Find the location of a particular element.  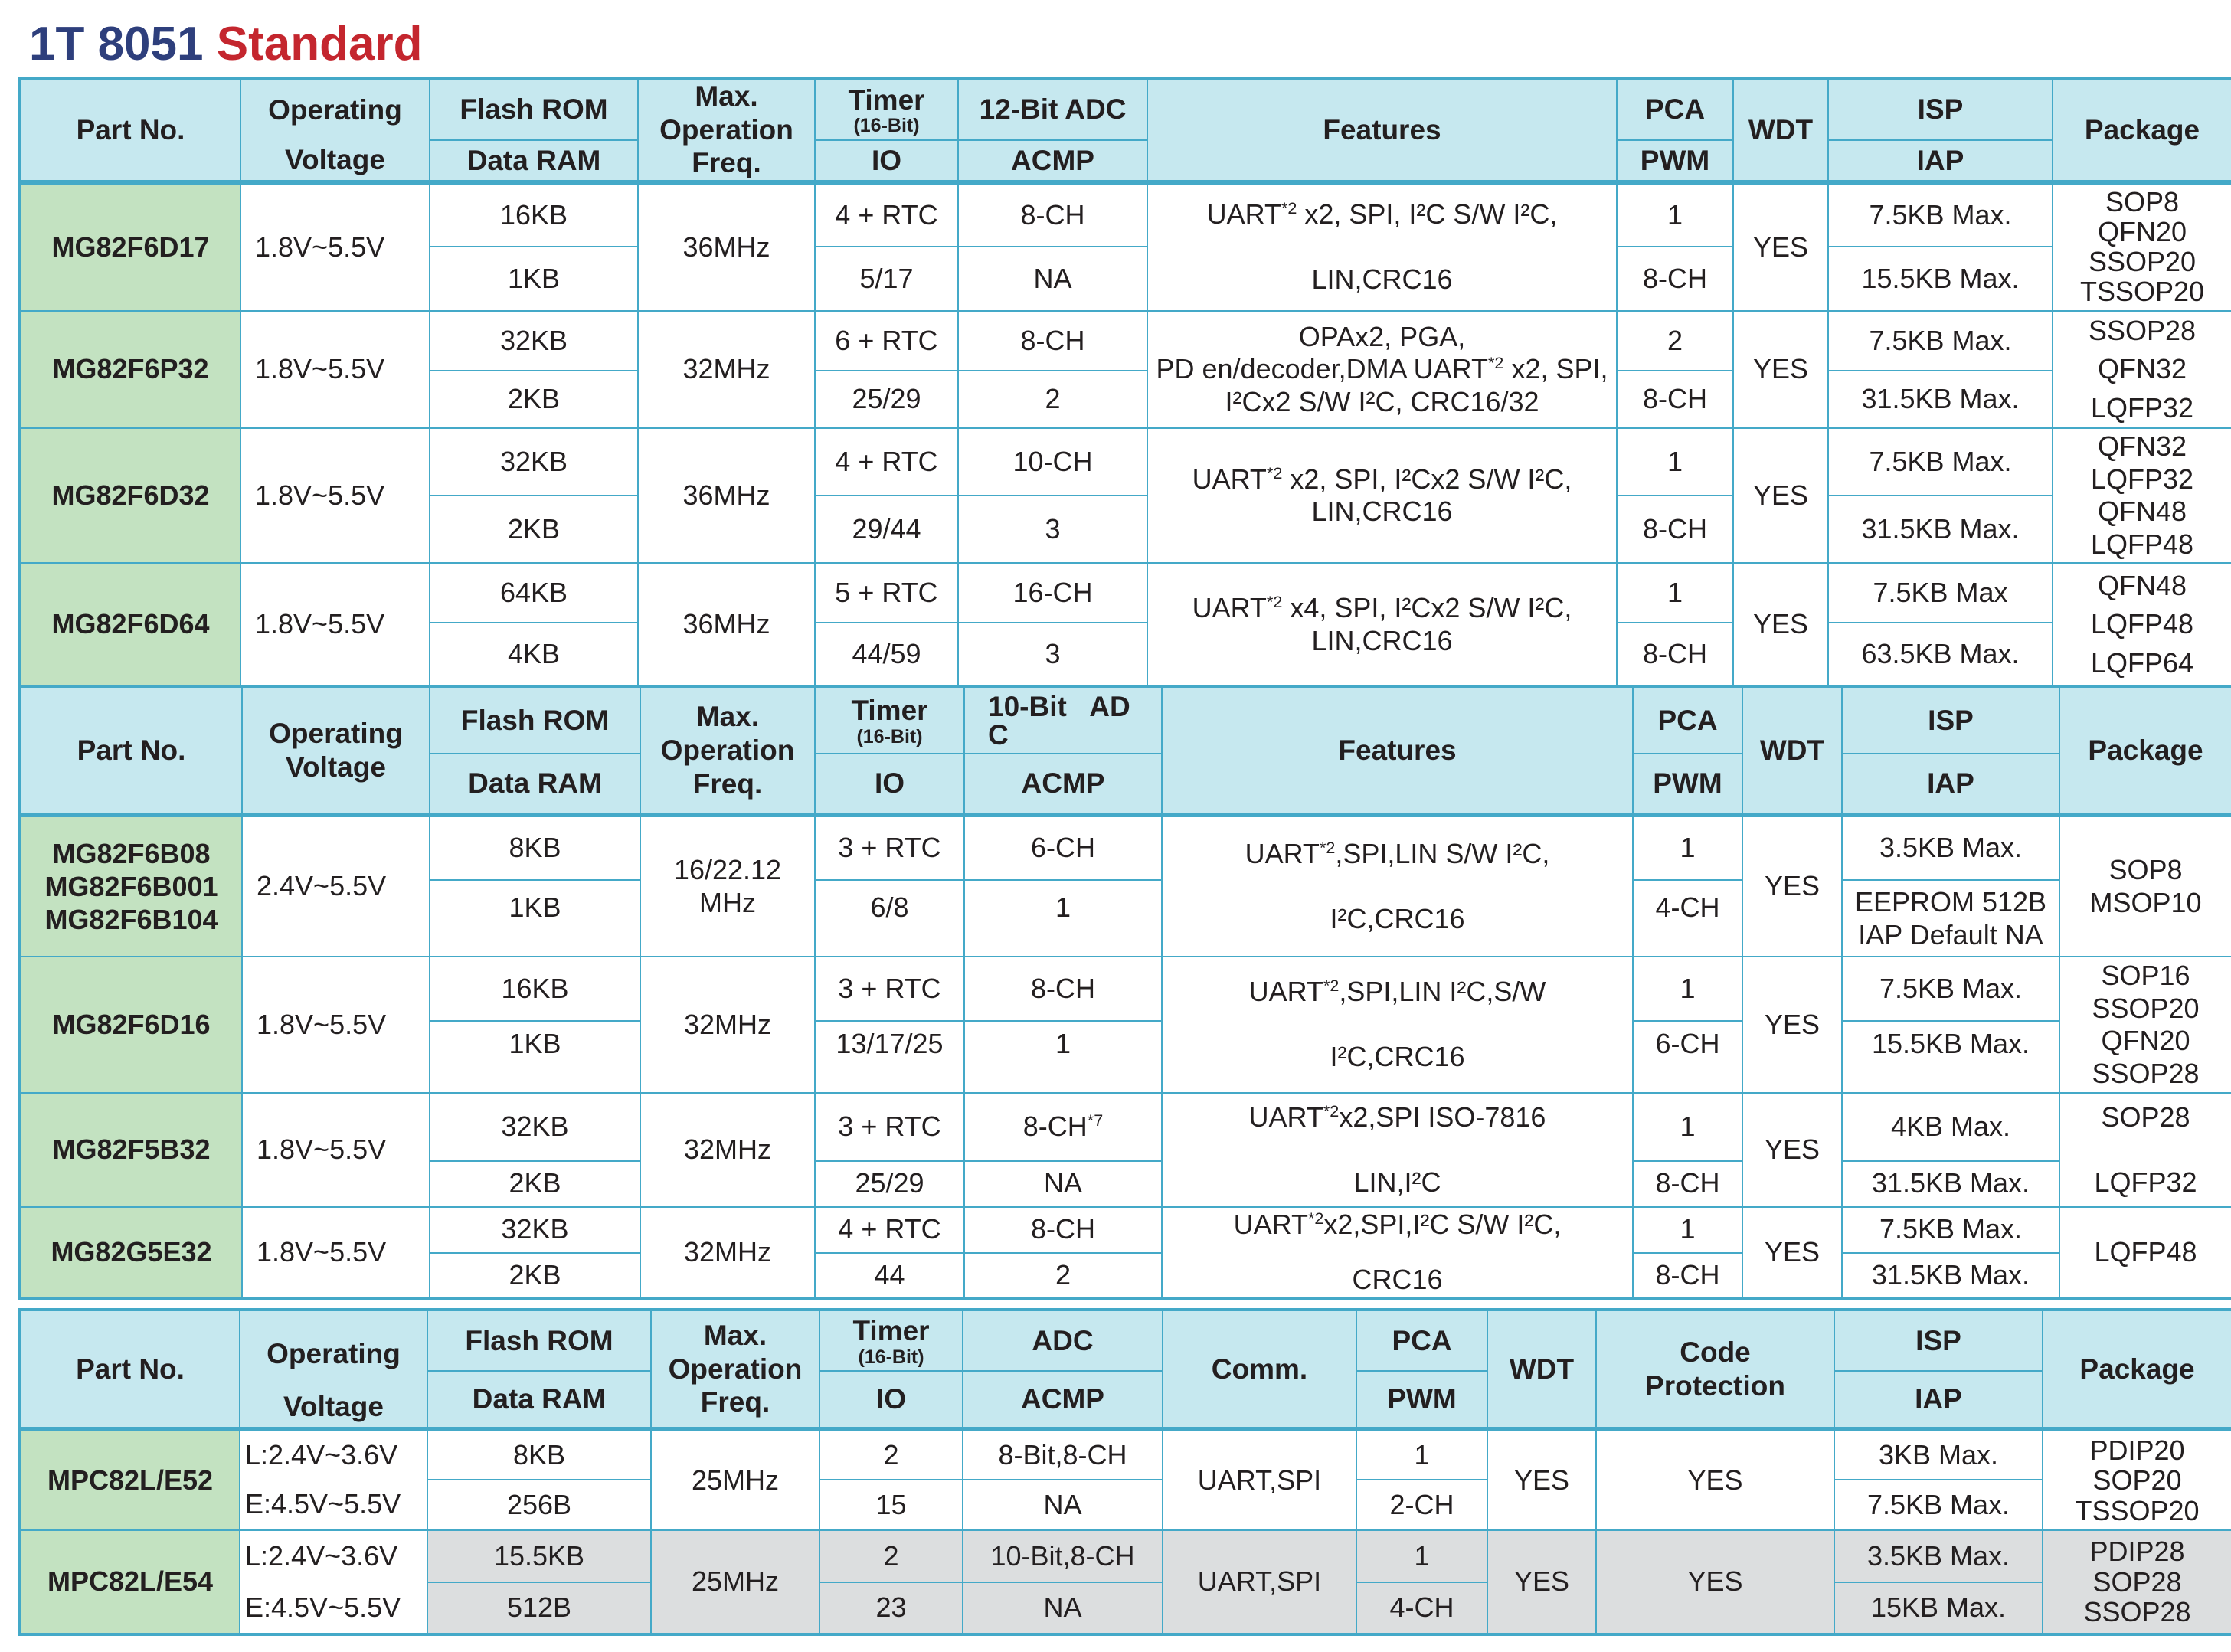

header-flash-rom: Flash ROM is located at coordinates (539, 1340).